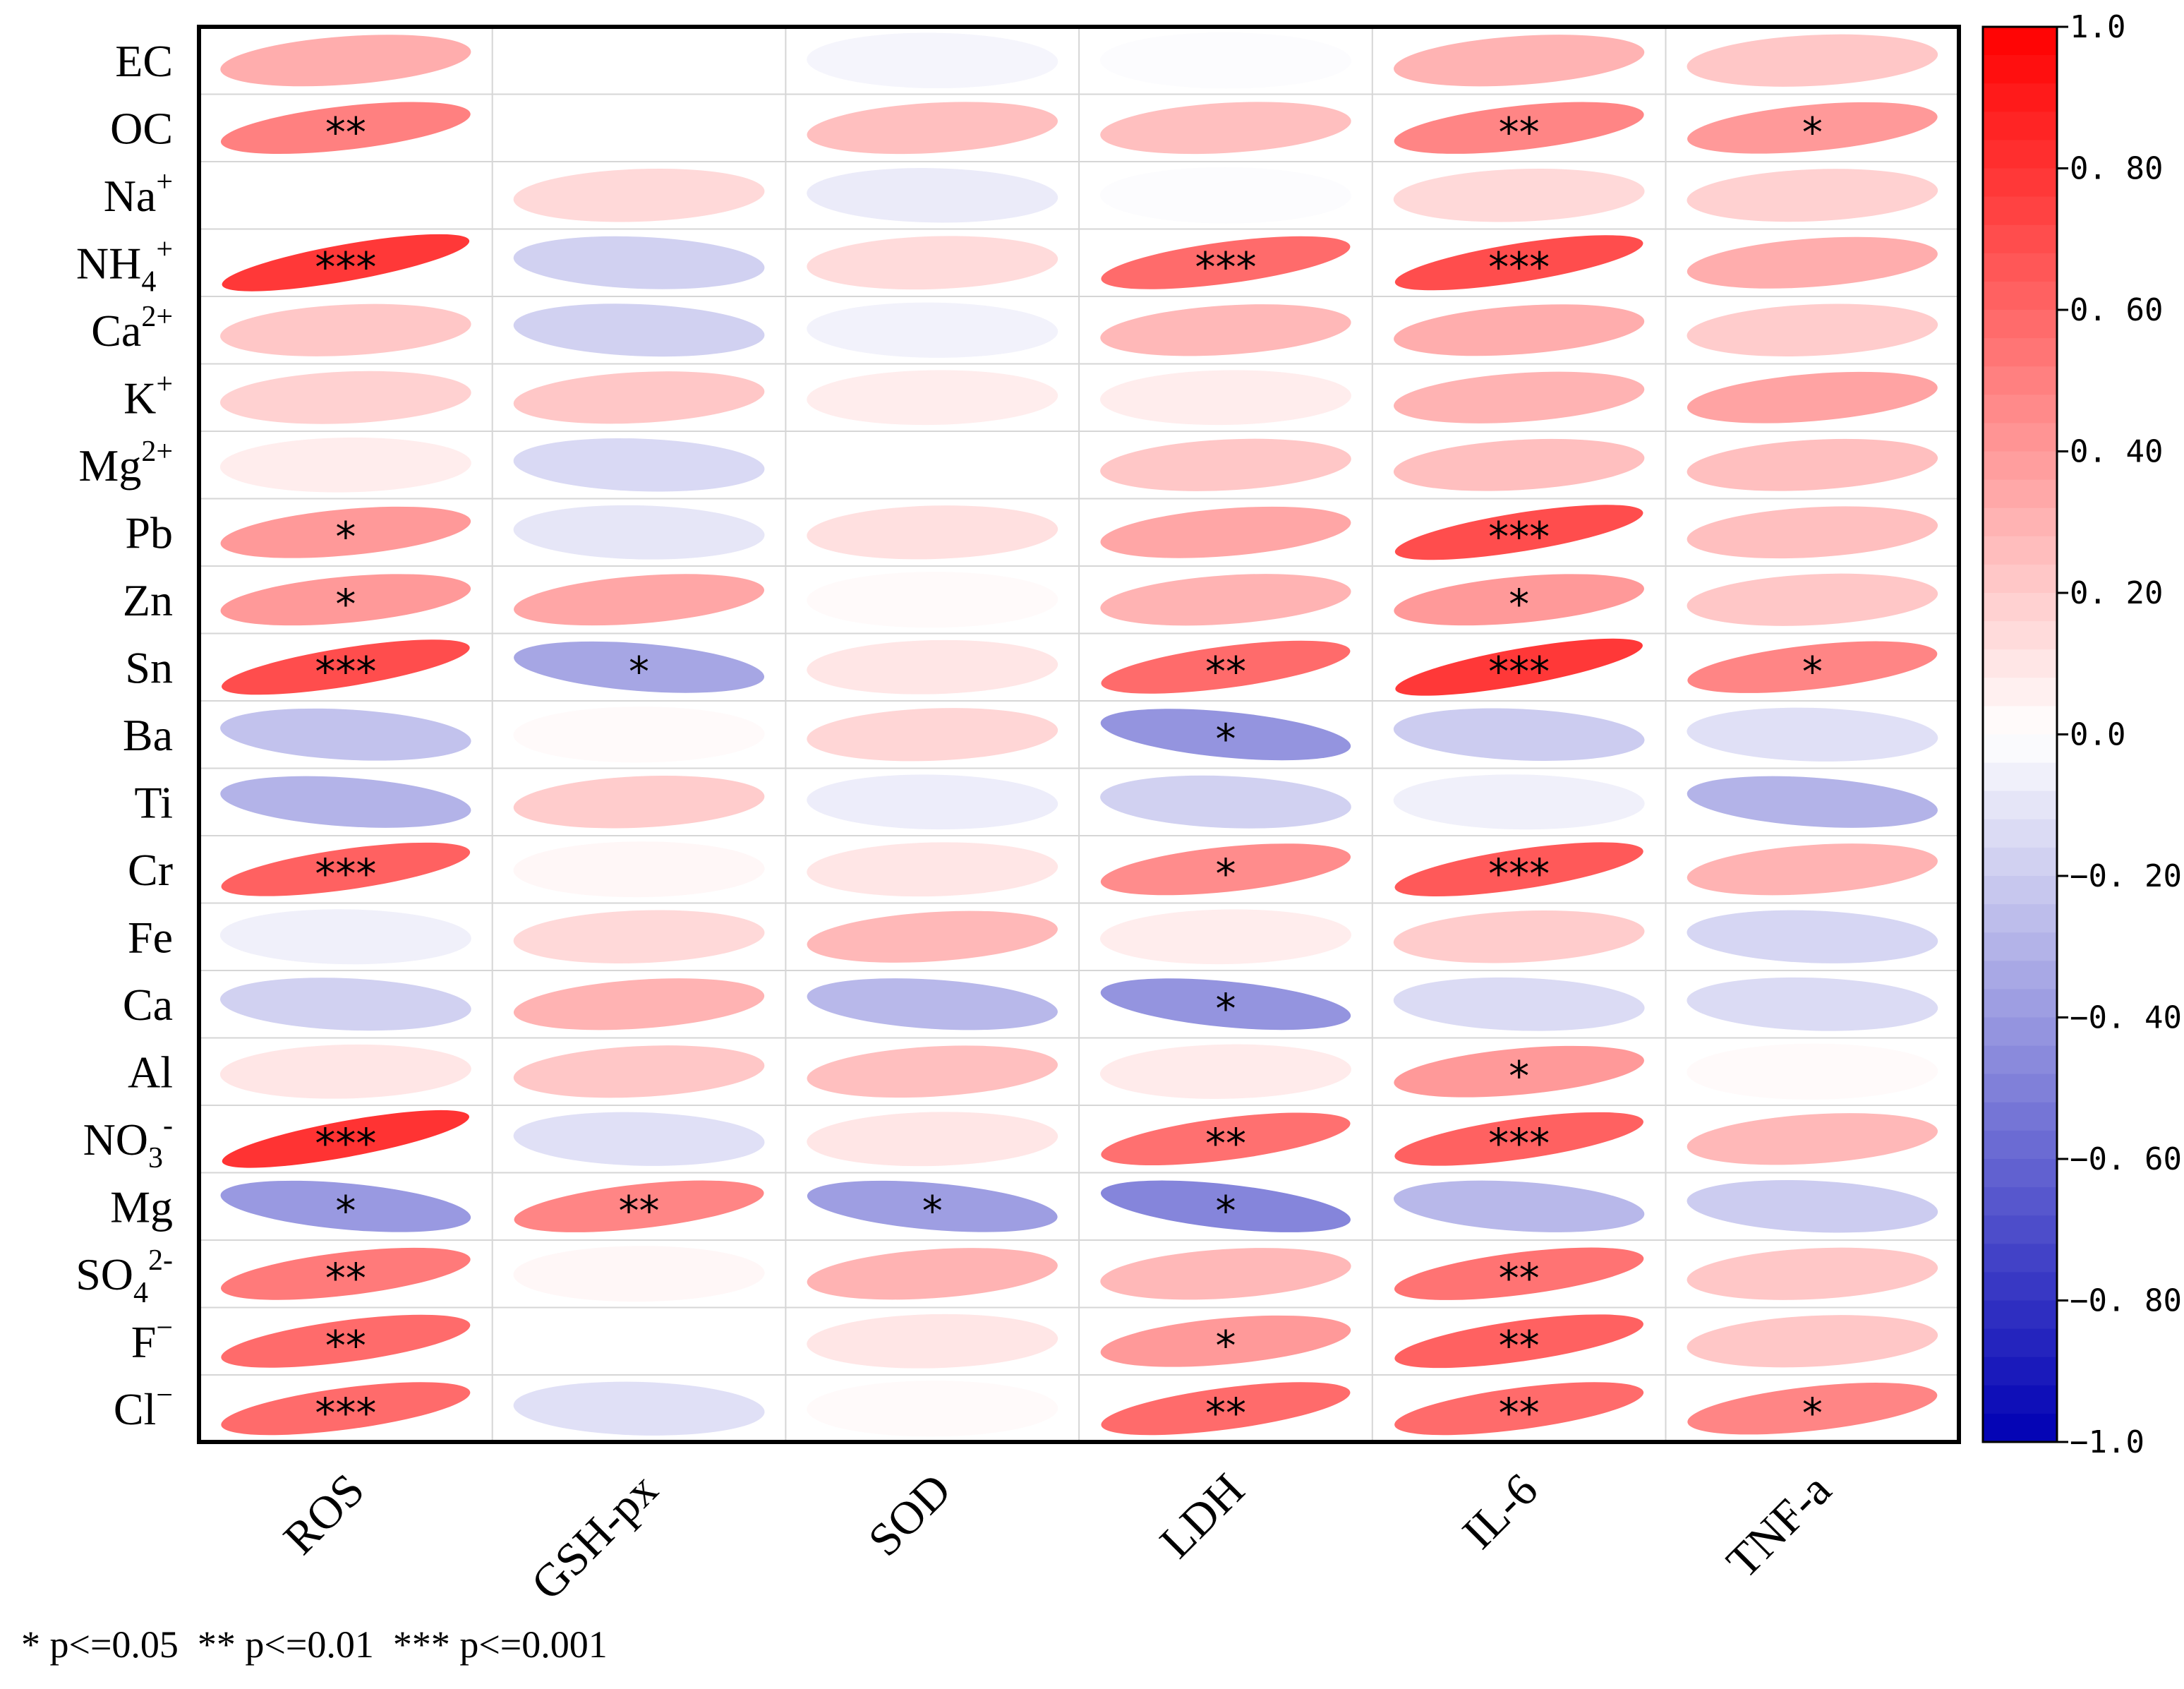  What do you see at coordinates (148, 1005) in the screenshot?
I see `row-label: Ca` at bounding box center [148, 1005].